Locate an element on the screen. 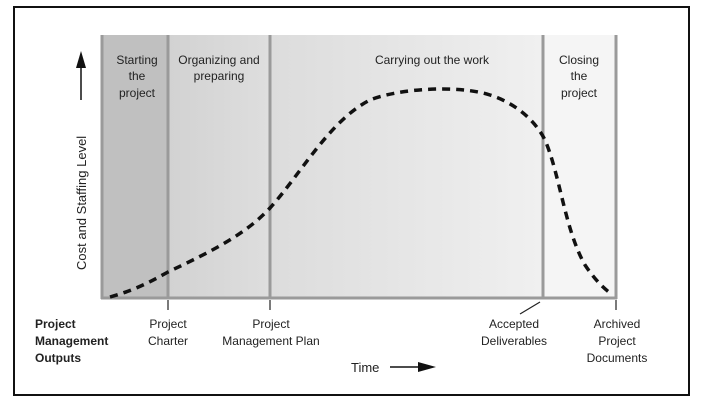 This screenshot has width=708, height=406. output-project-charter: Project Charter is located at coordinates (168, 332).